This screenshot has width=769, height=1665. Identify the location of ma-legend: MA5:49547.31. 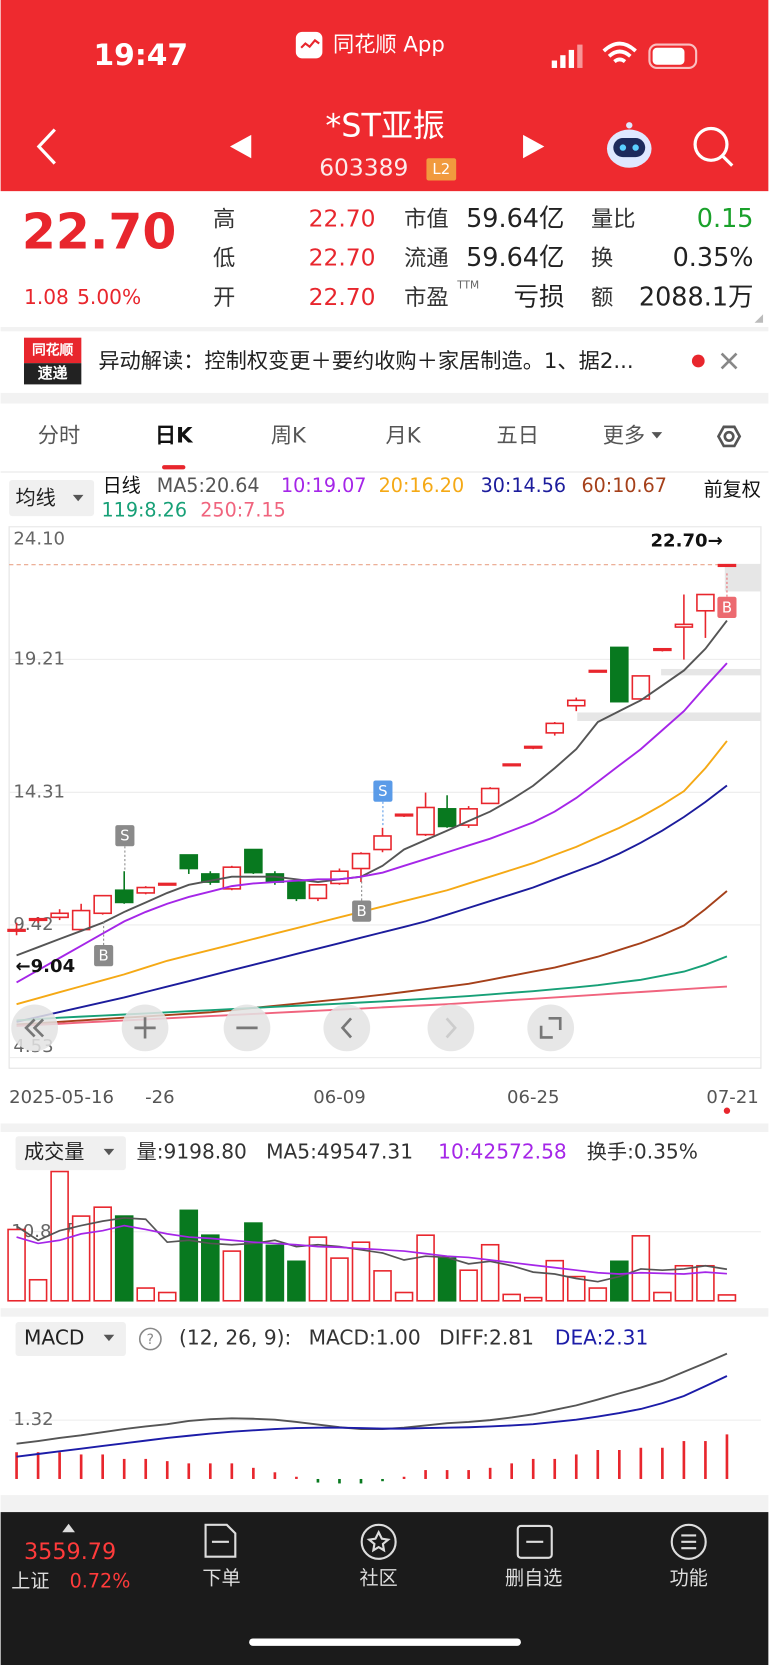
(339, 1152).